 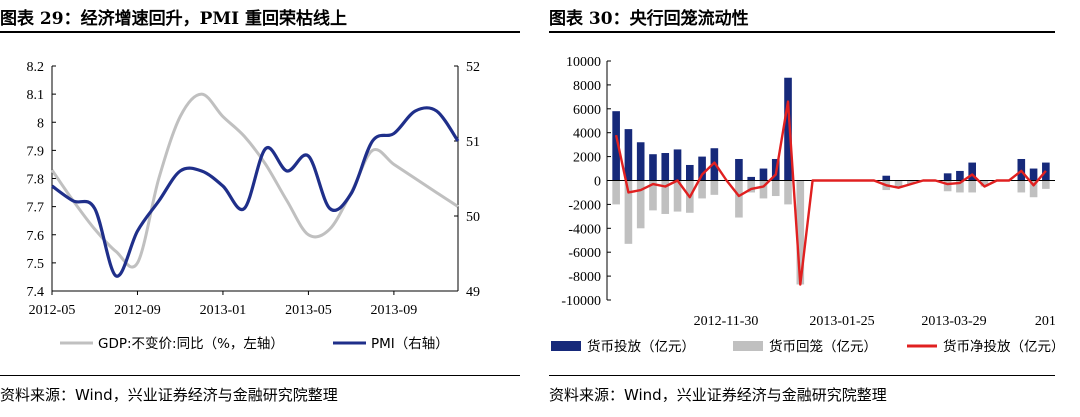 What do you see at coordinates (748, 346) in the screenshot?
I see `legend-withdrawal-swatch` at bounding box center [748, 346].